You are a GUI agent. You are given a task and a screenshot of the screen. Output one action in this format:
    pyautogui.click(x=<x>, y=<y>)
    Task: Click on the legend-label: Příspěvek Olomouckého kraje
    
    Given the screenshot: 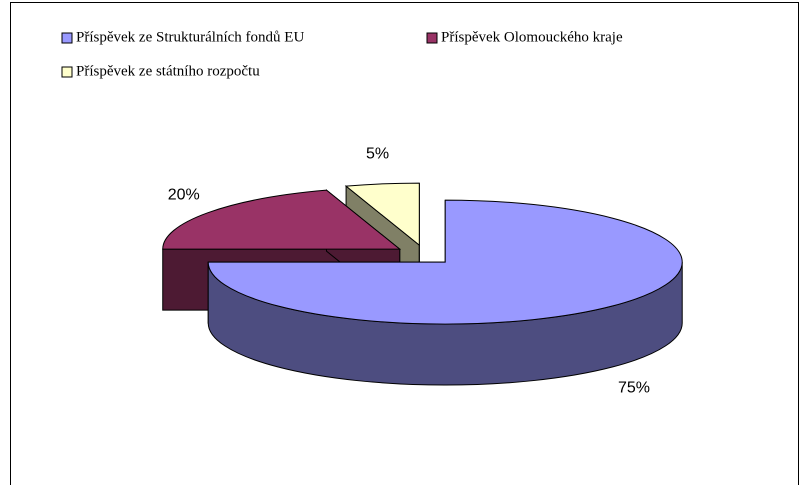 What is the action you would take?
    pyautogui.click(x=532, y=37)
    